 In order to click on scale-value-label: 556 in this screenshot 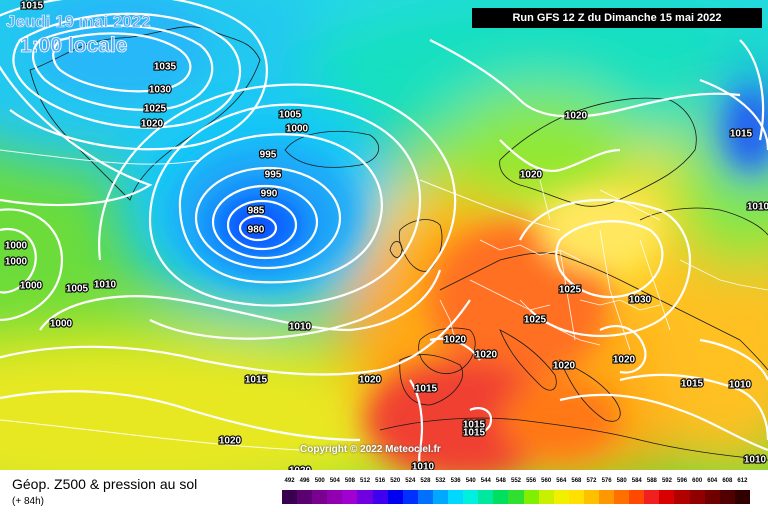, I will do `click(531, 481)`.